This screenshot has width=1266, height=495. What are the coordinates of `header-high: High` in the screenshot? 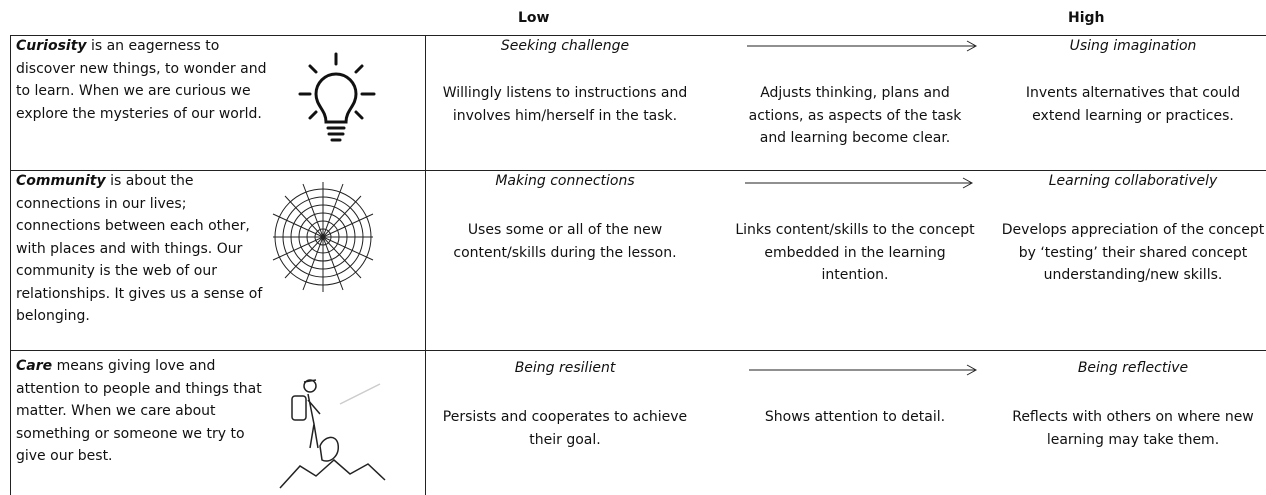 It's located at (1086, 18).